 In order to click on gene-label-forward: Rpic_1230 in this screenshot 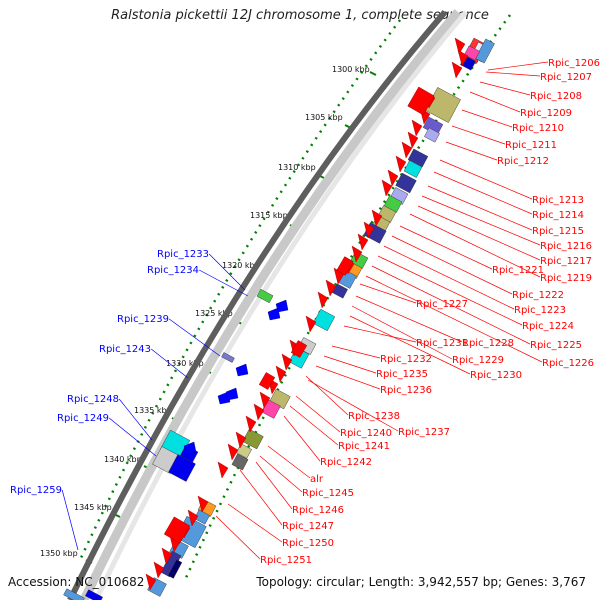, I will do `click(496, 375)`.